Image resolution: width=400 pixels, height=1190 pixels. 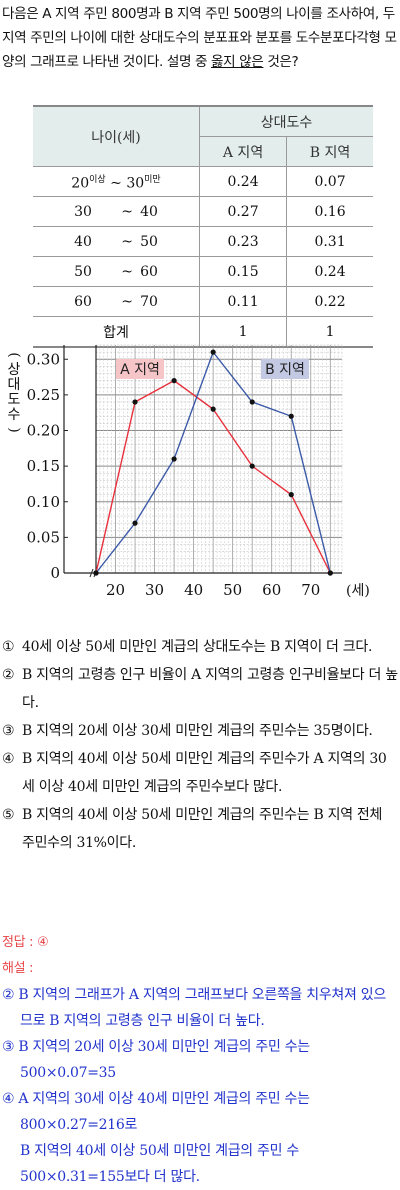 I want to click on explanation-3-calc: 500×0.07=35, so click(x=68, y=1073).